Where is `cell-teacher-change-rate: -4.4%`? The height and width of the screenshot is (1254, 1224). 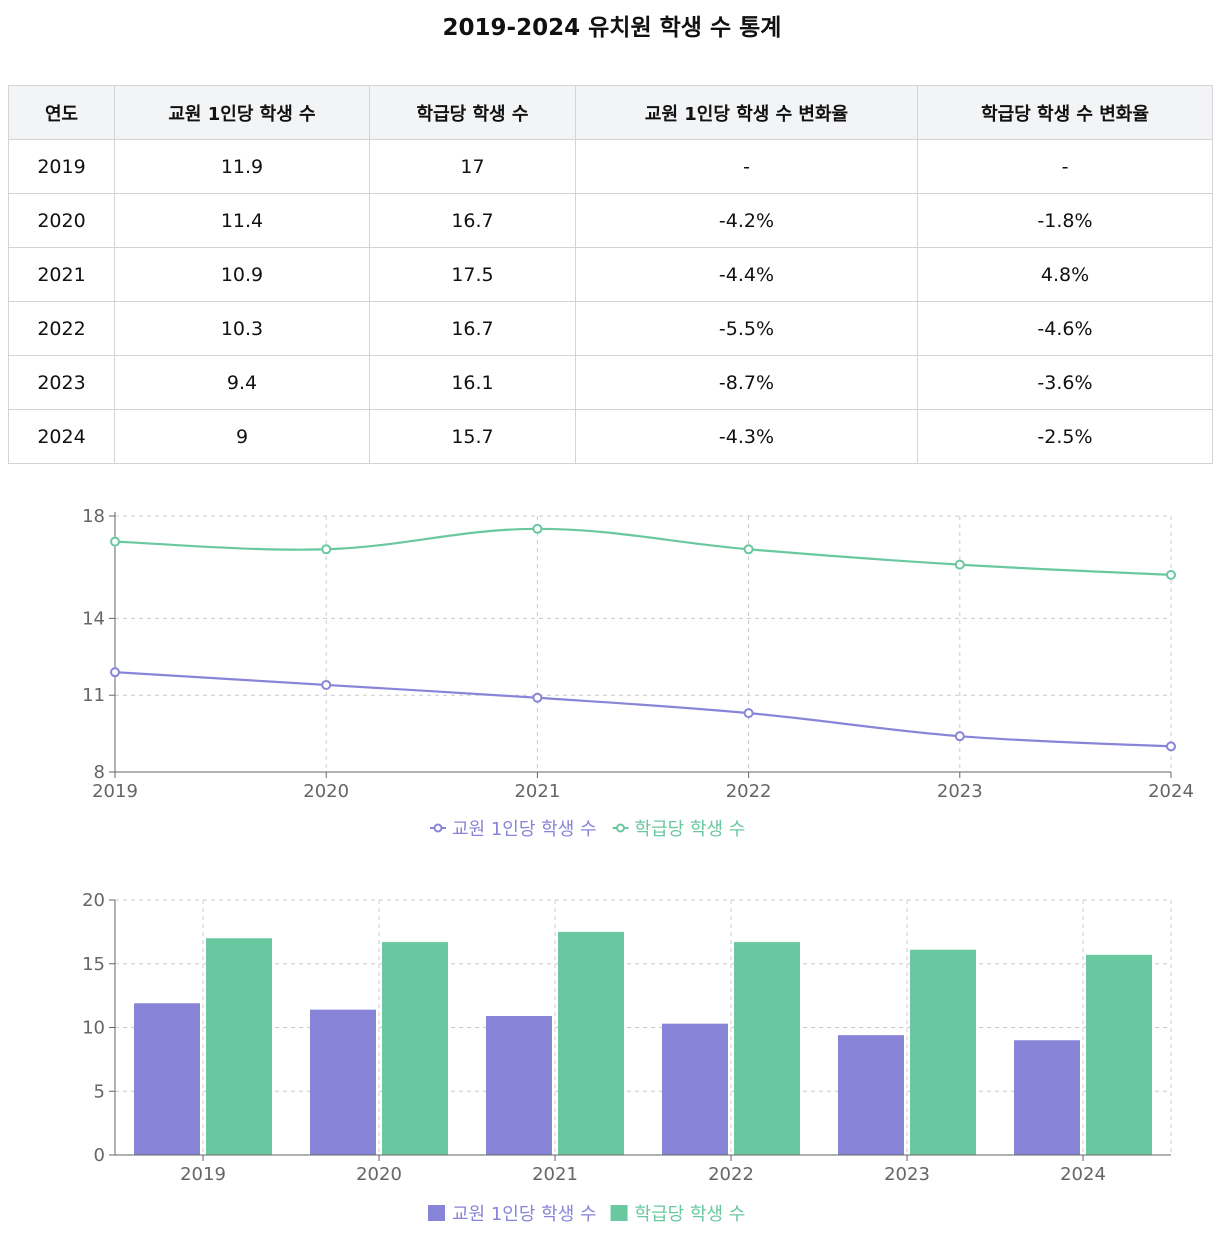 cell-teacher-change-rate: -4.4% is located at coordinates (746, 274).